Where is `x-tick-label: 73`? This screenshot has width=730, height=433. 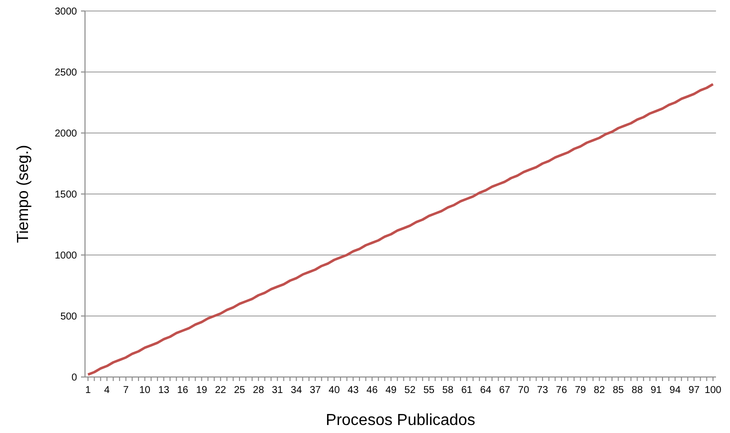
x-tick-label: 73 is located at coordinates (542, 390).